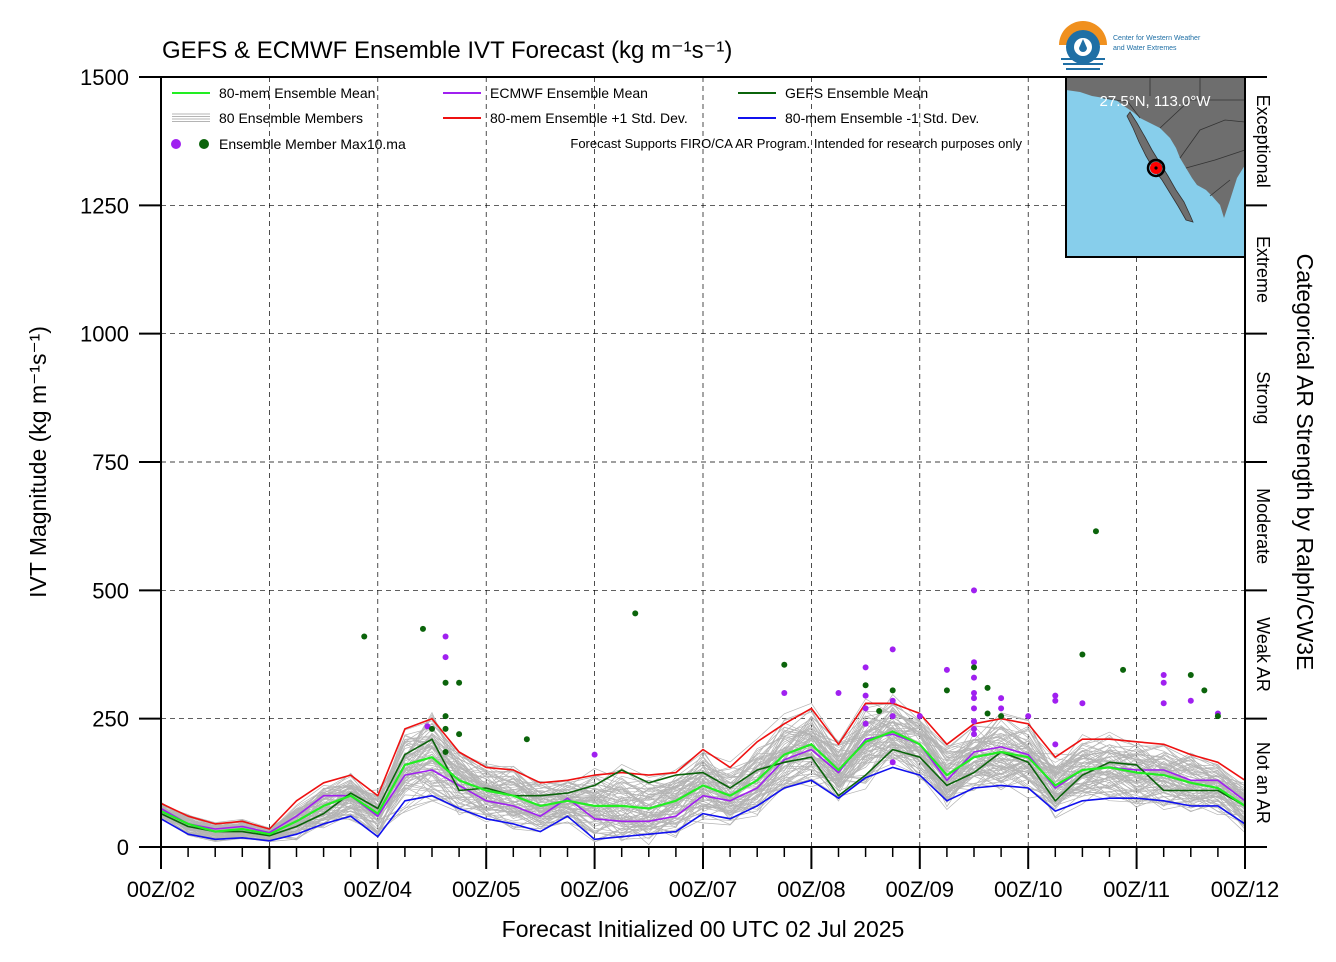 This screenshot has width=1336, height=962. Describe the element at coordinates (1028, 889) in the screenshot. I see `x-tick-label: 00Z/10` at that location.